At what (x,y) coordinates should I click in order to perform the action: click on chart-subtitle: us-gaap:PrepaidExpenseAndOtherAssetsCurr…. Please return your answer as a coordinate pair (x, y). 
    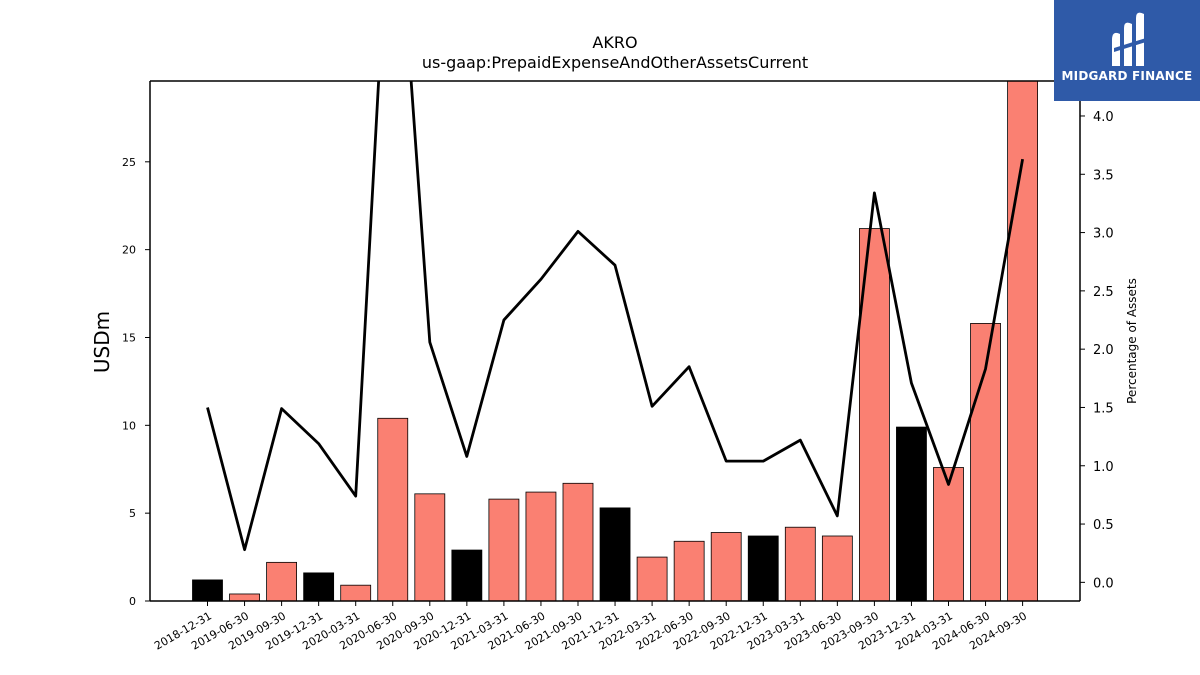
    Looking at the image, I should click on (615, 62).